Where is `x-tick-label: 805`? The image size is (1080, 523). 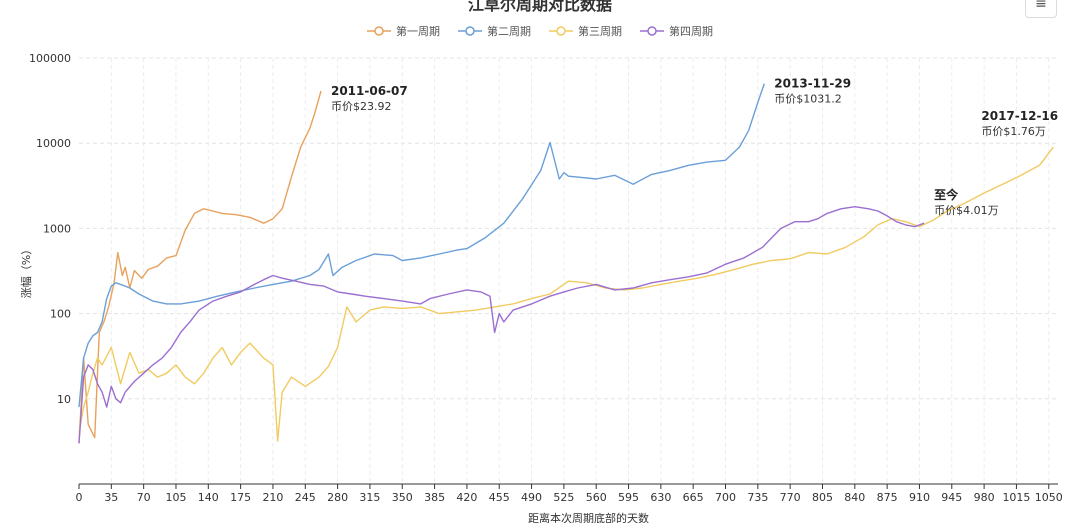
x-tick-label: 805 is located at coordinates (822, 497).